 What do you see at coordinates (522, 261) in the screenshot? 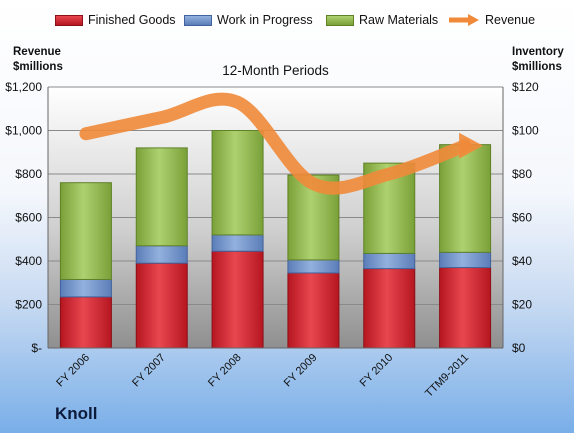
I see `right-tick-label: $40` at bounding box center [522, 261].